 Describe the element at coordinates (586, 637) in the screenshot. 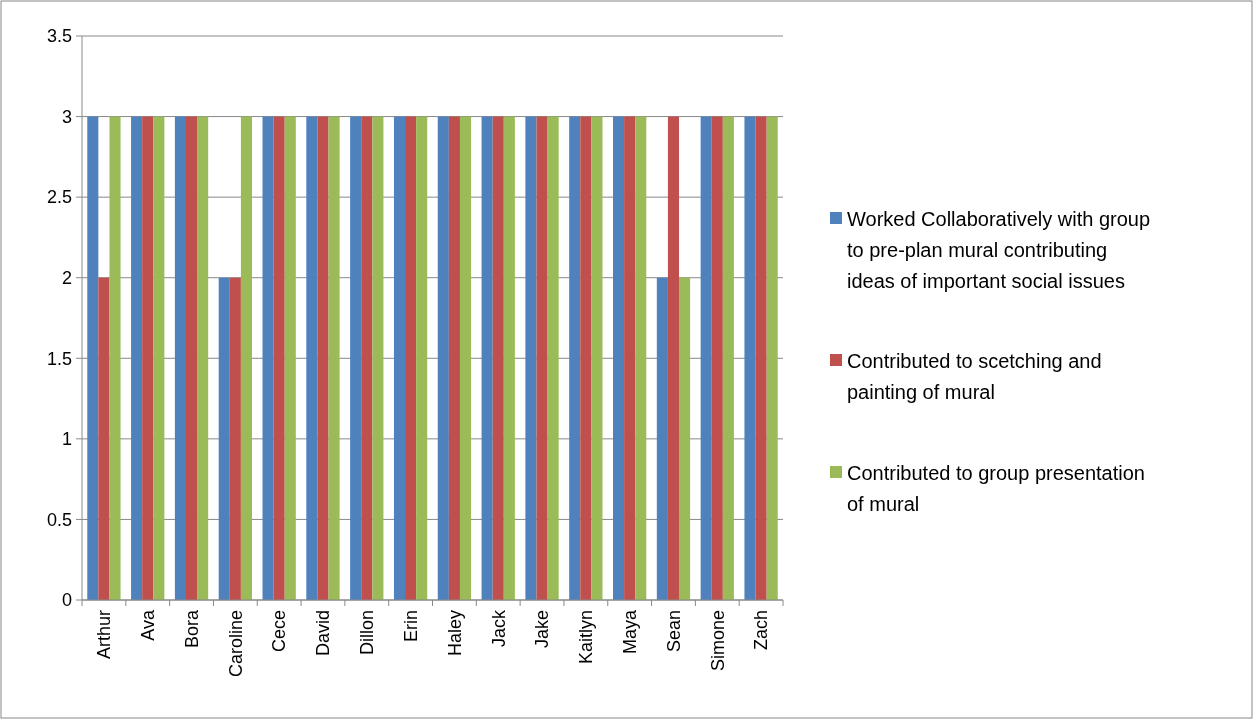

I see `x-tick-label: Kaitlyn` at that location.